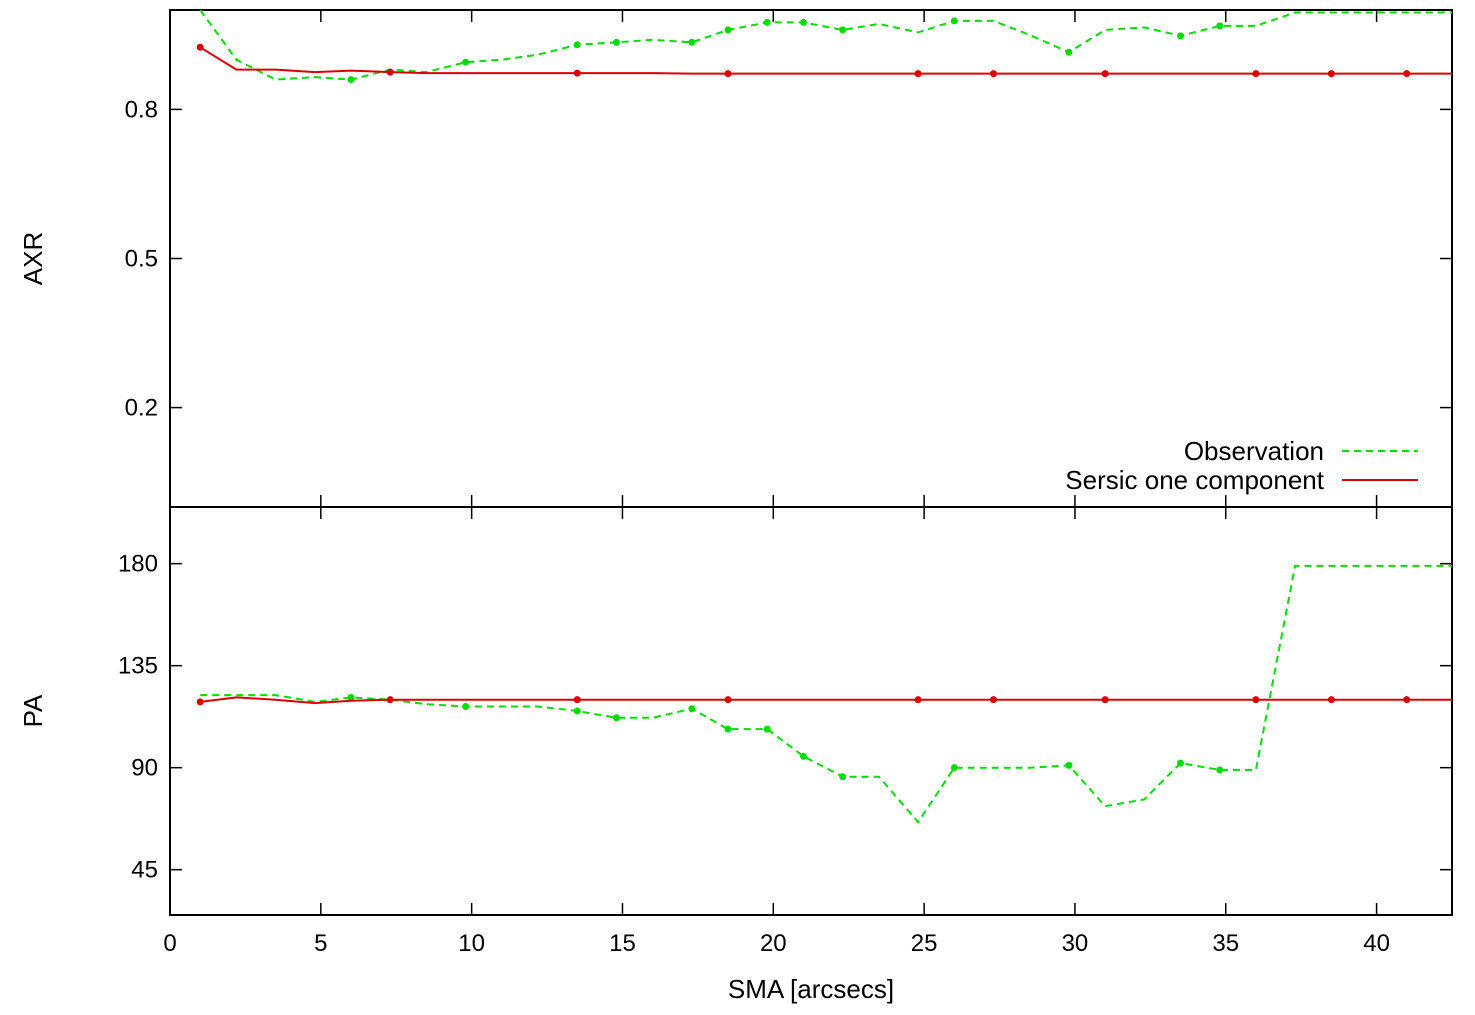 The width and height of the screenshot is (1475, 1015). Describe the element at coordinates (33, 258) in the screenshot. I see `top-ylabel: AXR` at that location.